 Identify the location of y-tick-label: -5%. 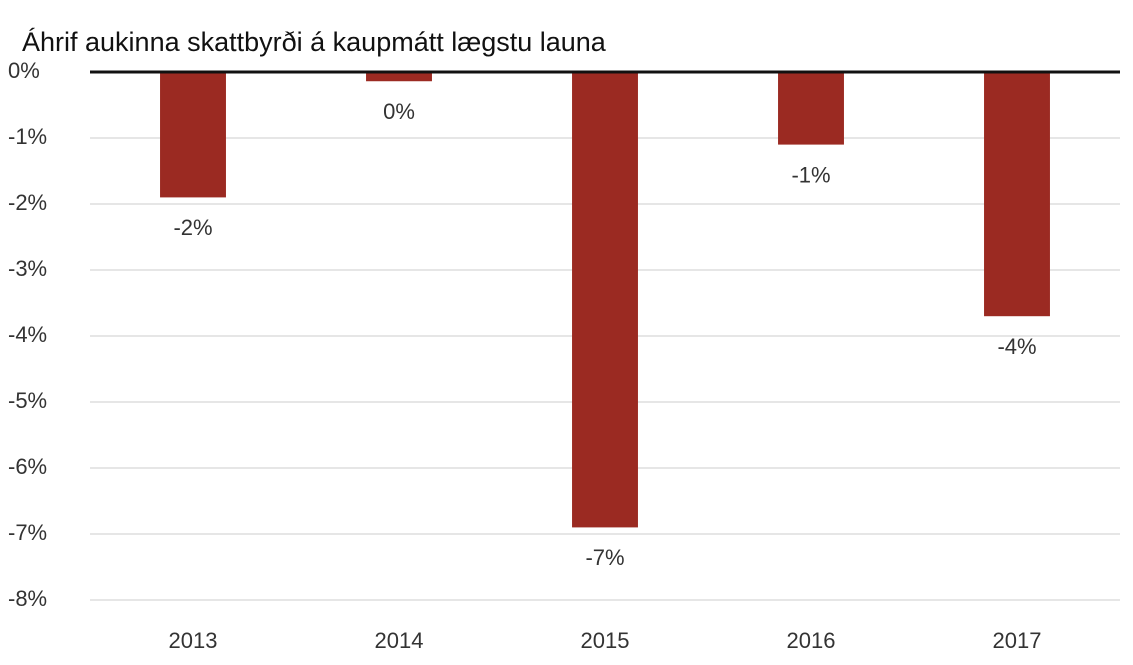
(27, 400).